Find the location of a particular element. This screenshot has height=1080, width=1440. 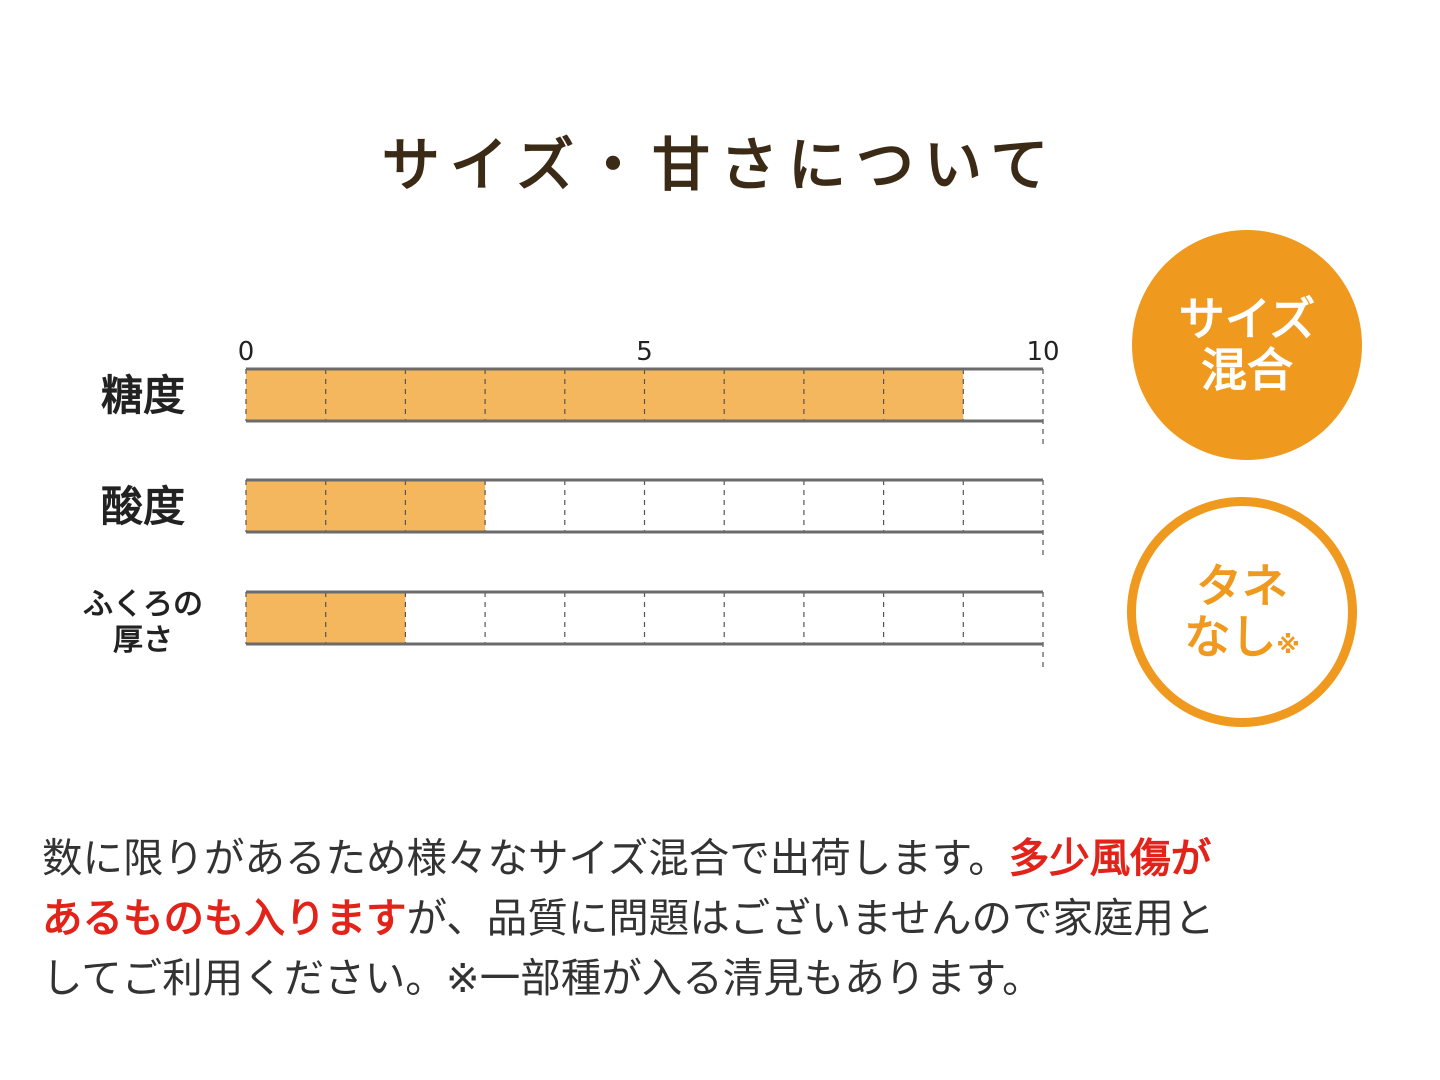

note-text-1: 数に限りがあるため様々なサイズ混合で出荷します。 is located at coordinates (525, 858).